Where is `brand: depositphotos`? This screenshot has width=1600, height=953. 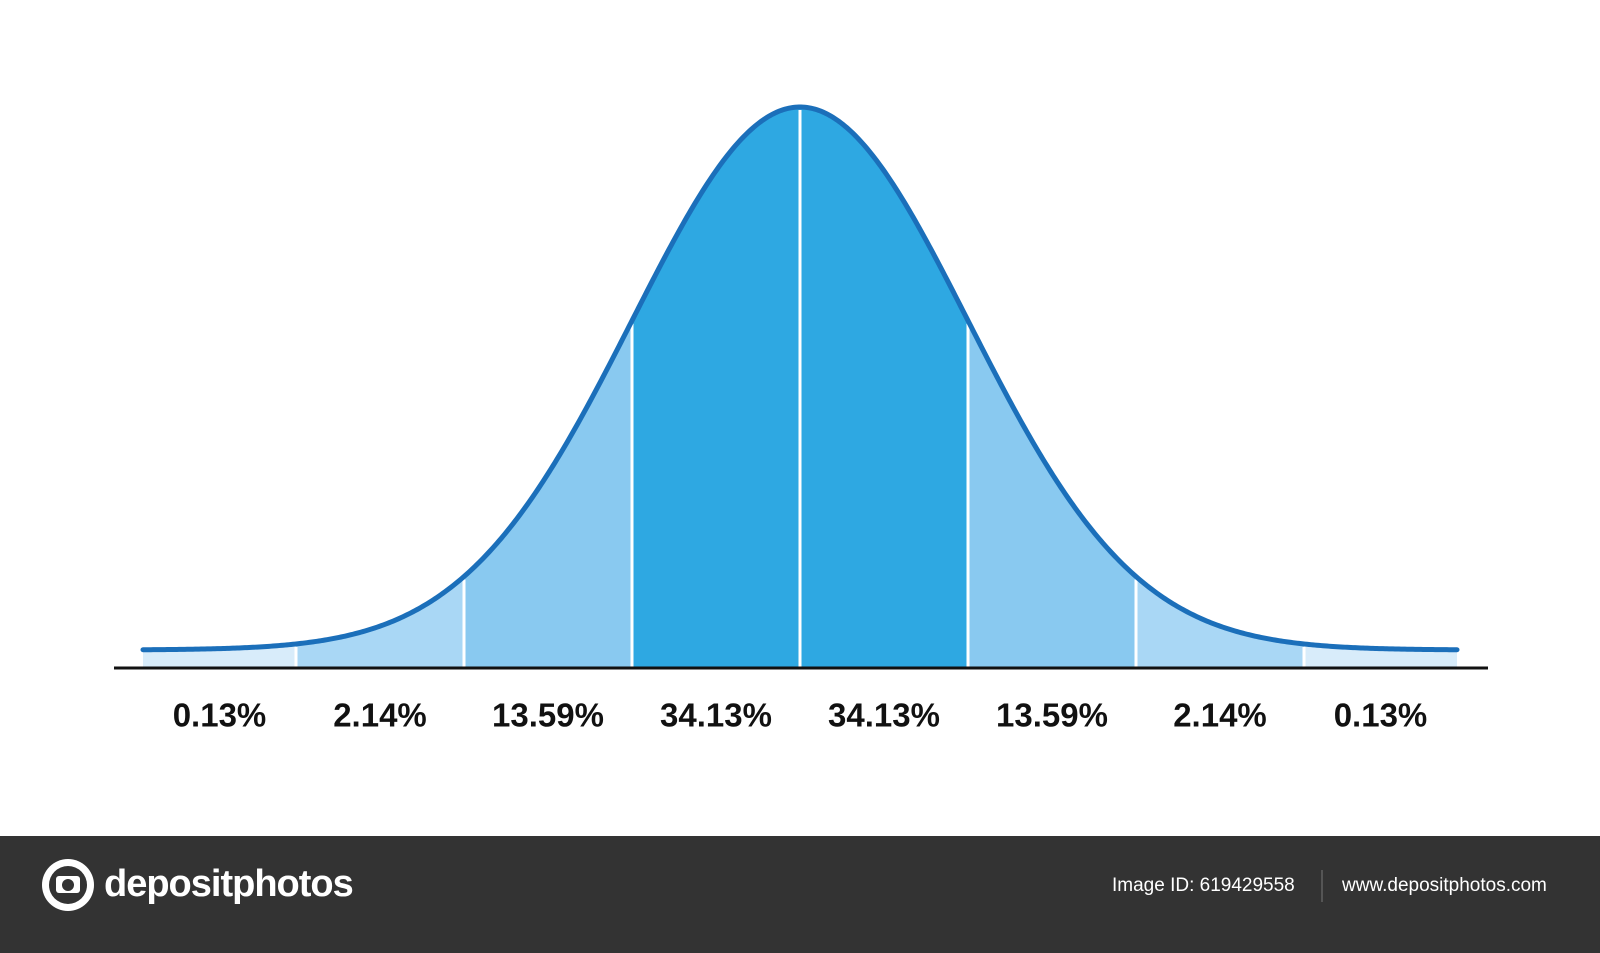 brand: depositphotos is located at coordinates (228, 884).